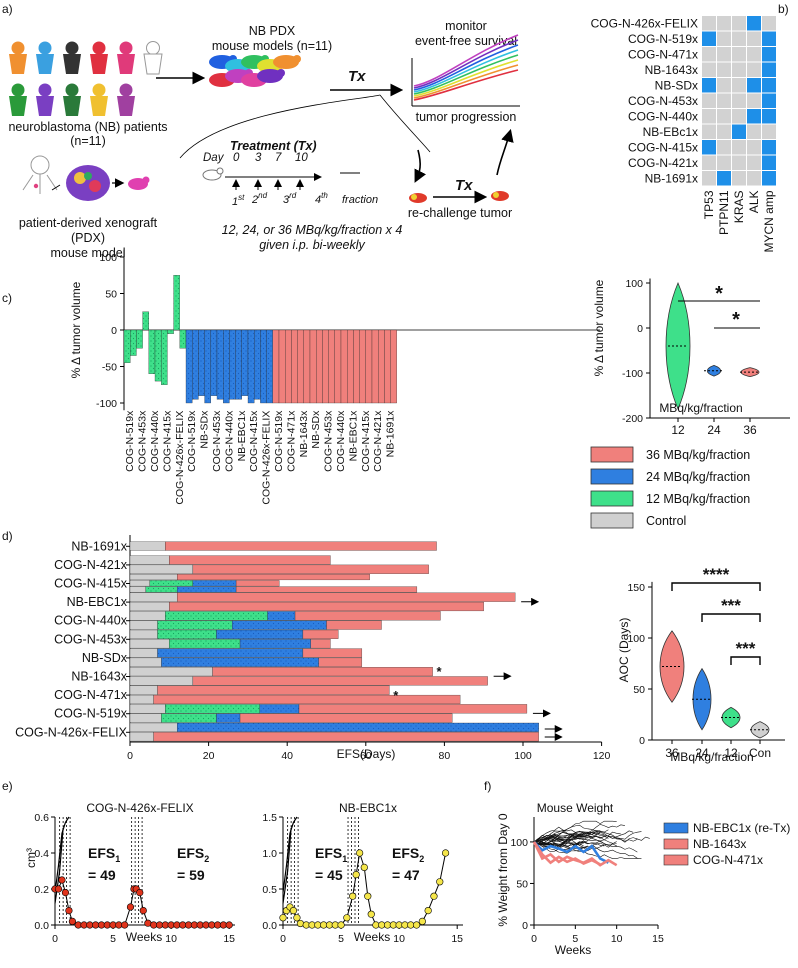 The height and width of the screenshot is (968, 798). What do you see at coordinates (399, 939) in the screenshot?
I see `x-tick-label: 10` at bounding box center [399, 939].